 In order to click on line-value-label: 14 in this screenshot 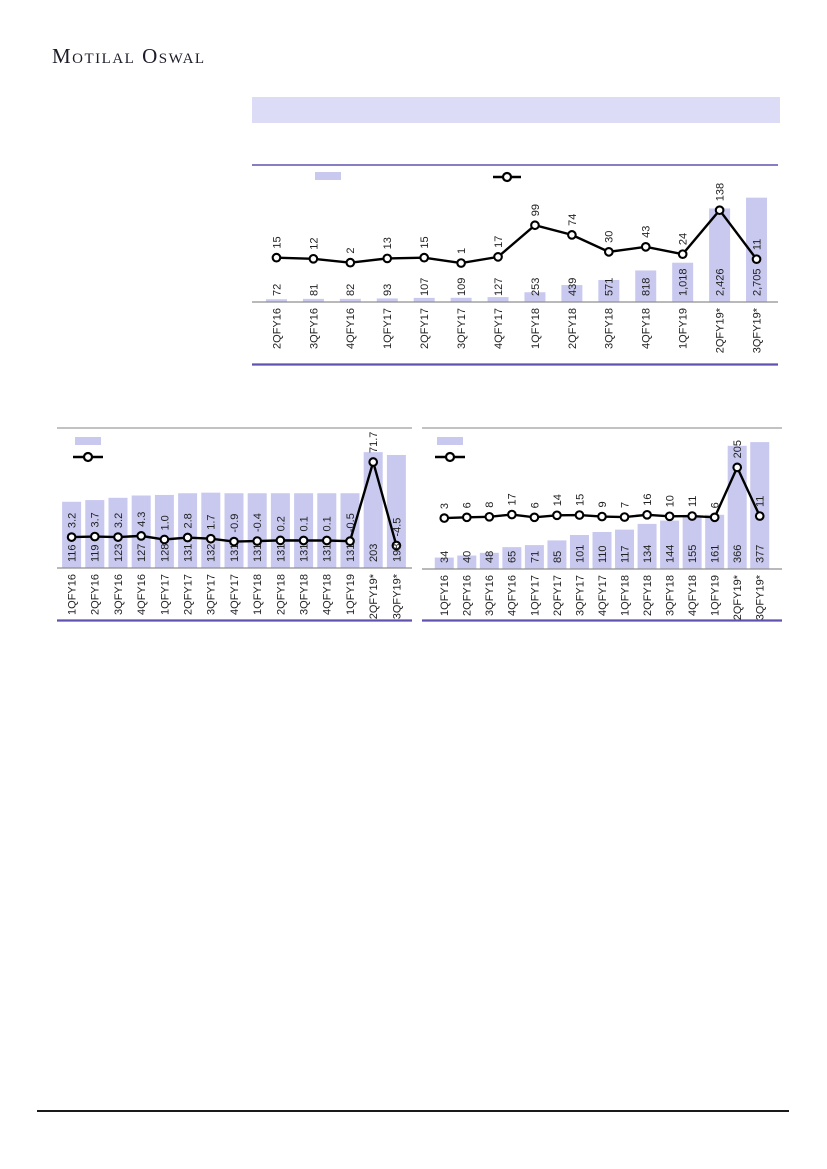, I will do `click(558, 500)`.